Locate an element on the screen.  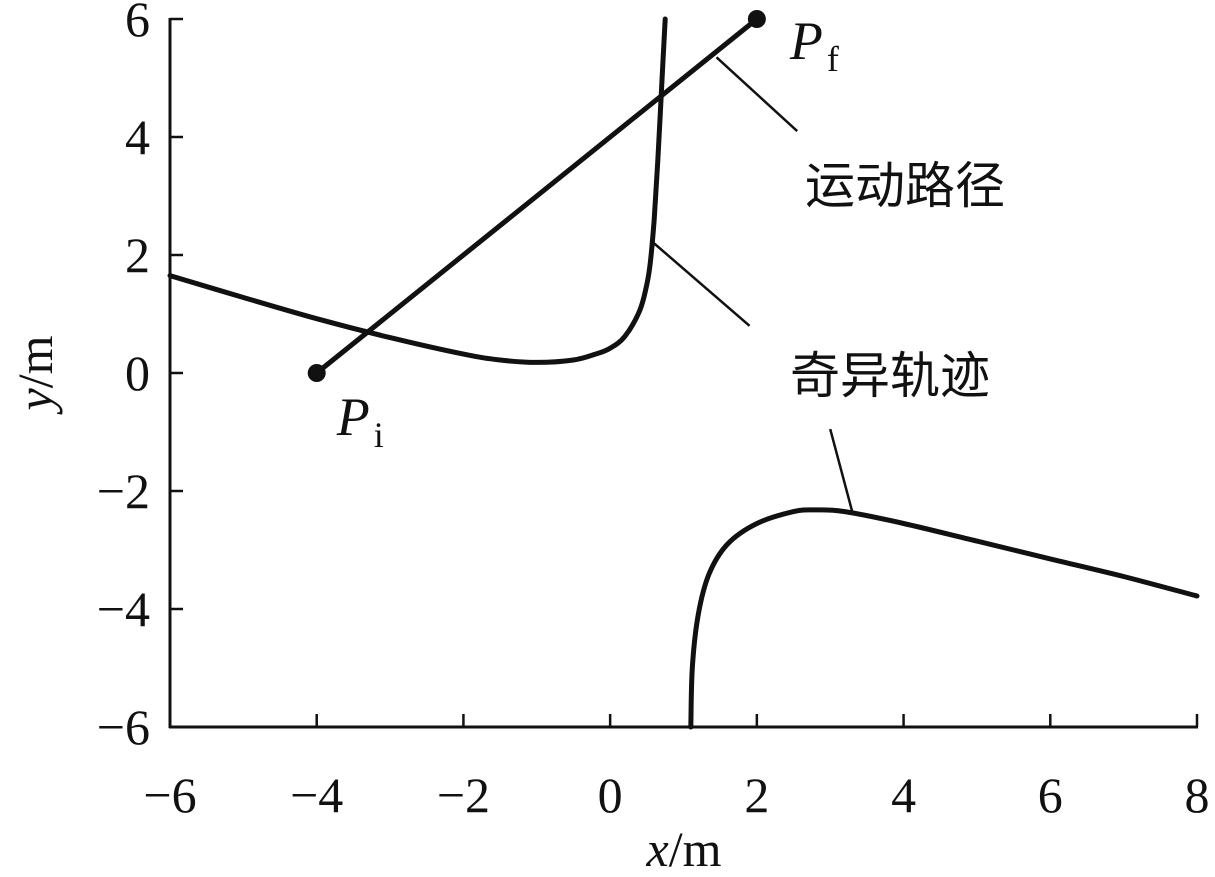
y-tick-label: 2 is located at coordinates (137, 255).